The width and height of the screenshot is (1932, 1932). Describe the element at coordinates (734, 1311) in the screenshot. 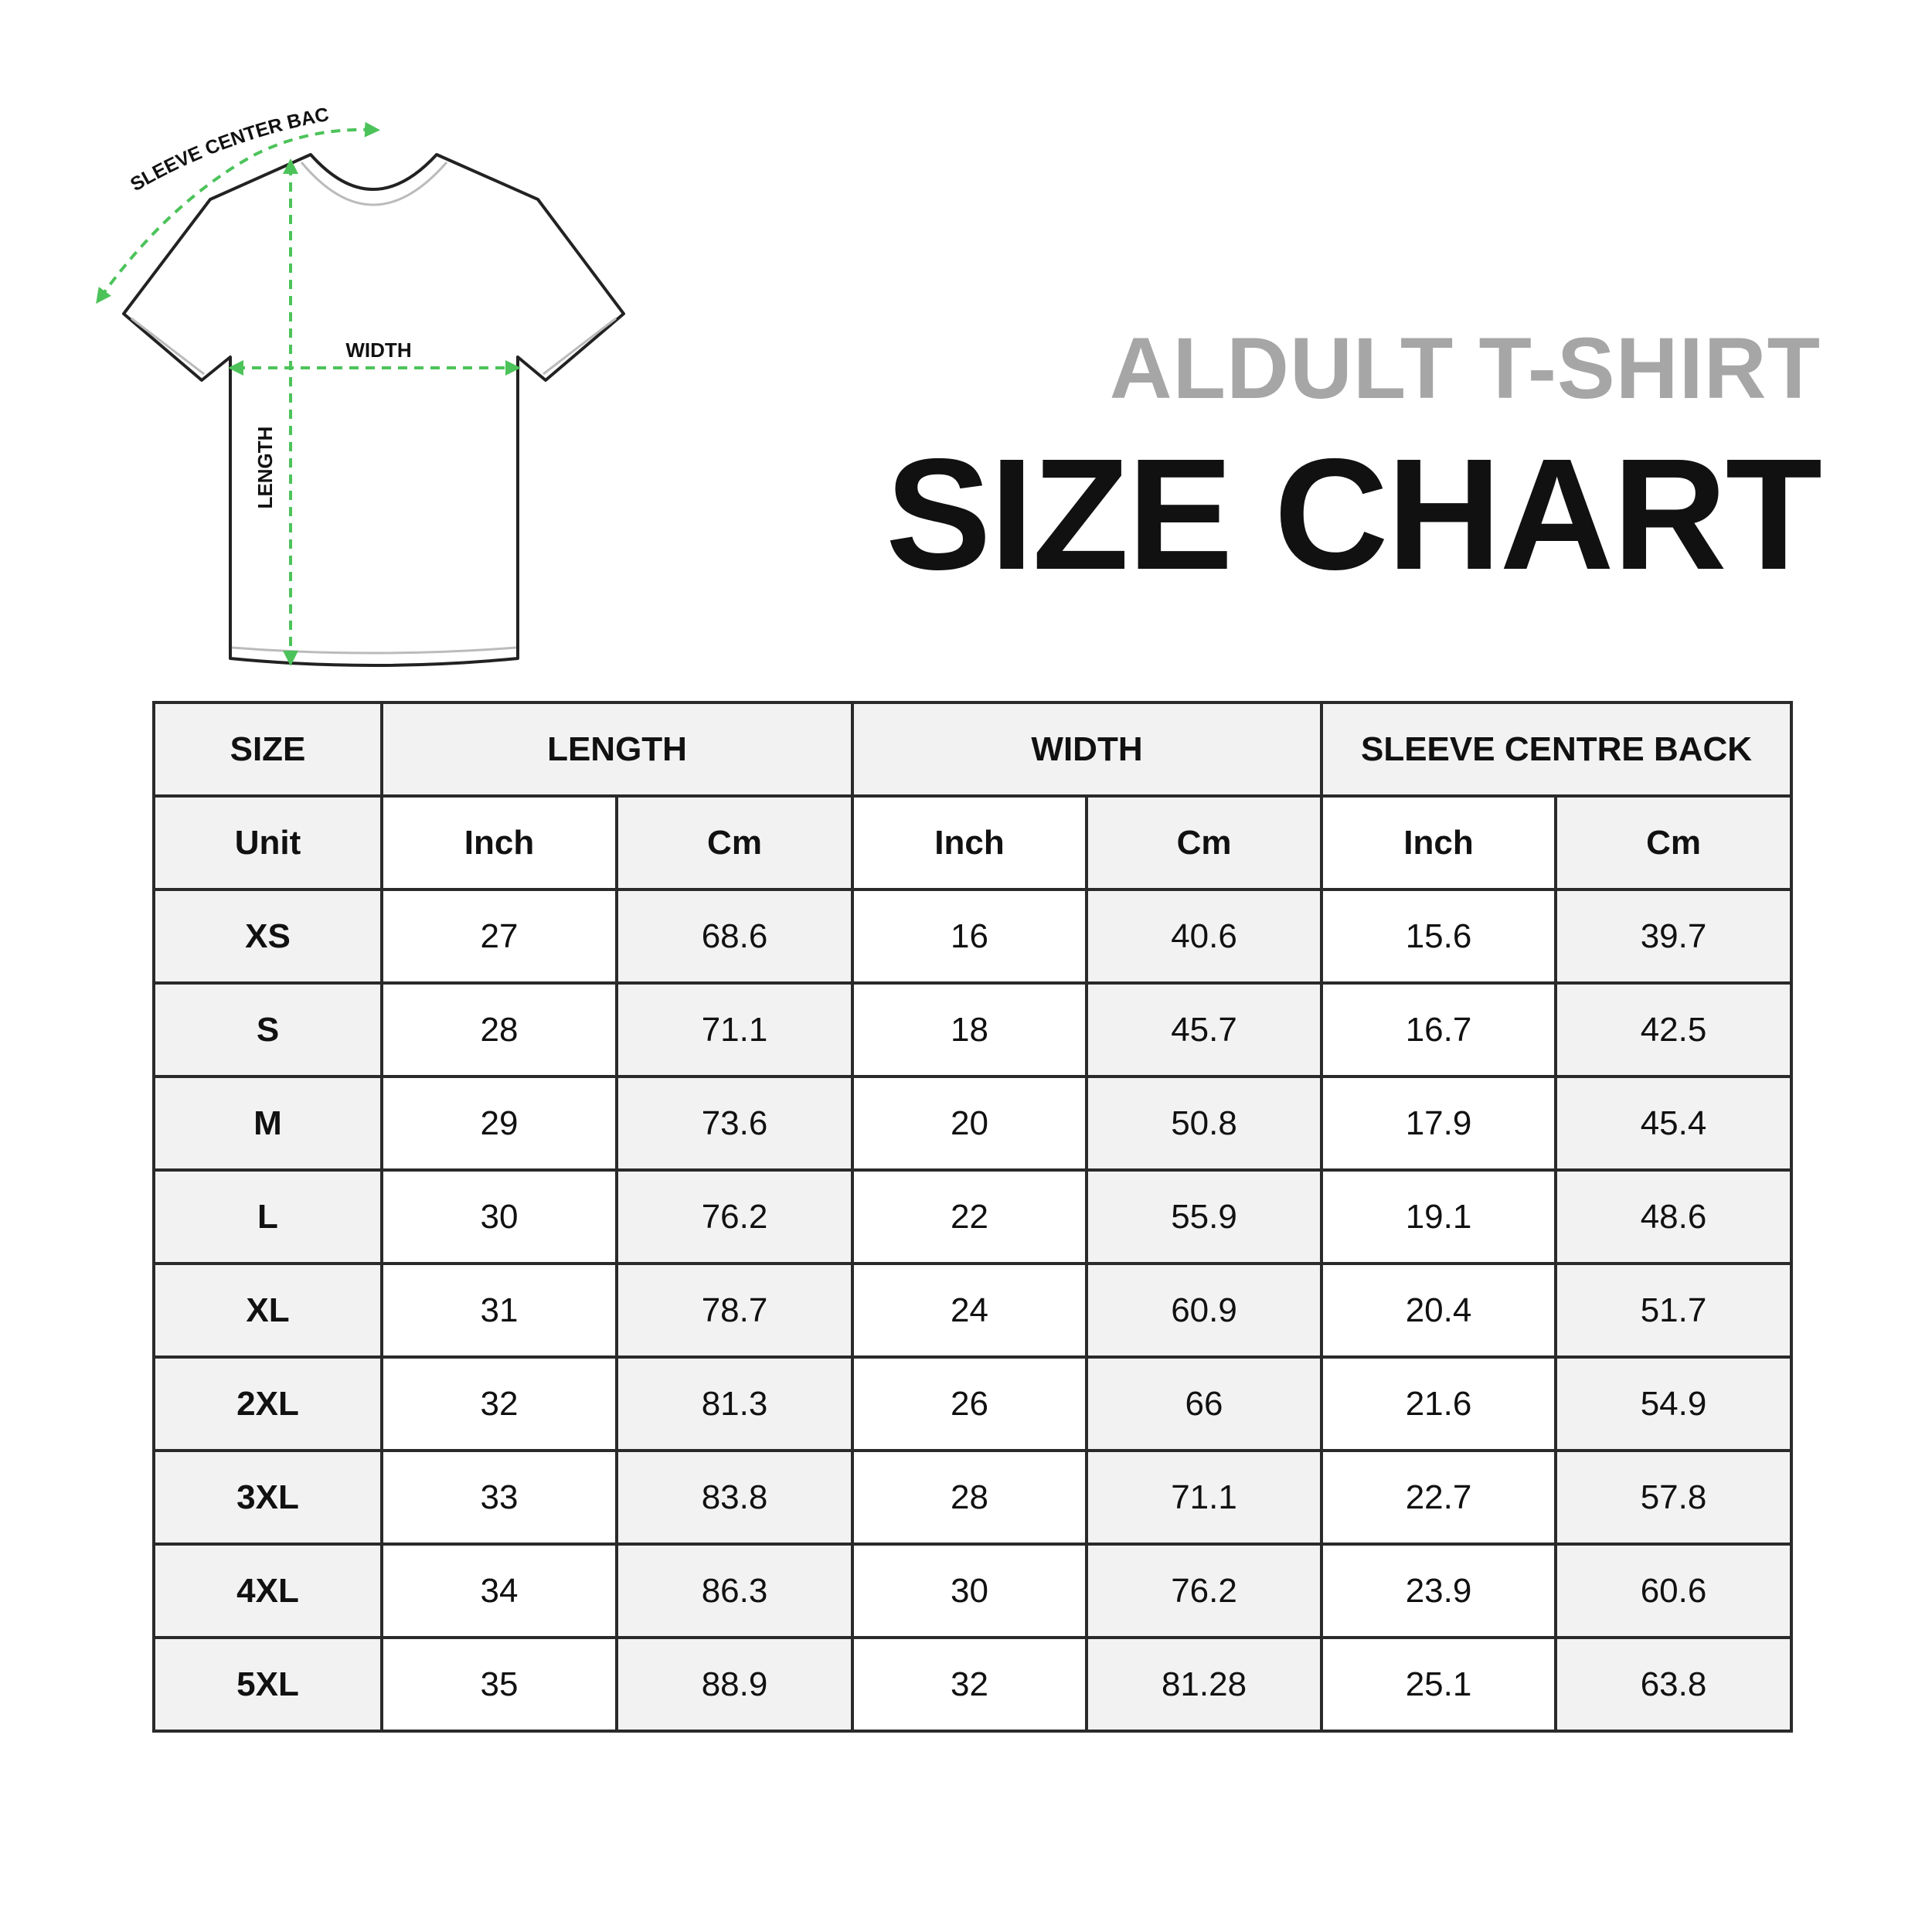

I see `table-cell: 78.7` at that location.